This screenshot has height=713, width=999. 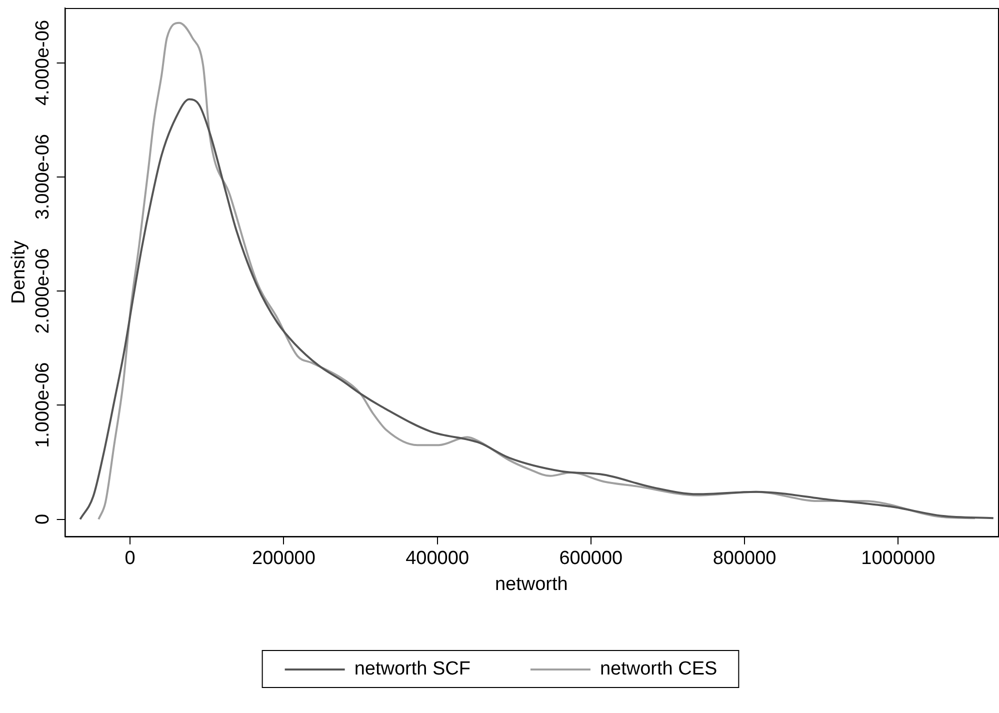 What do you see at coordinates (19, 272) in the screenshot?
I see `y-axis-title: Density` at bounding box center [19, 272].